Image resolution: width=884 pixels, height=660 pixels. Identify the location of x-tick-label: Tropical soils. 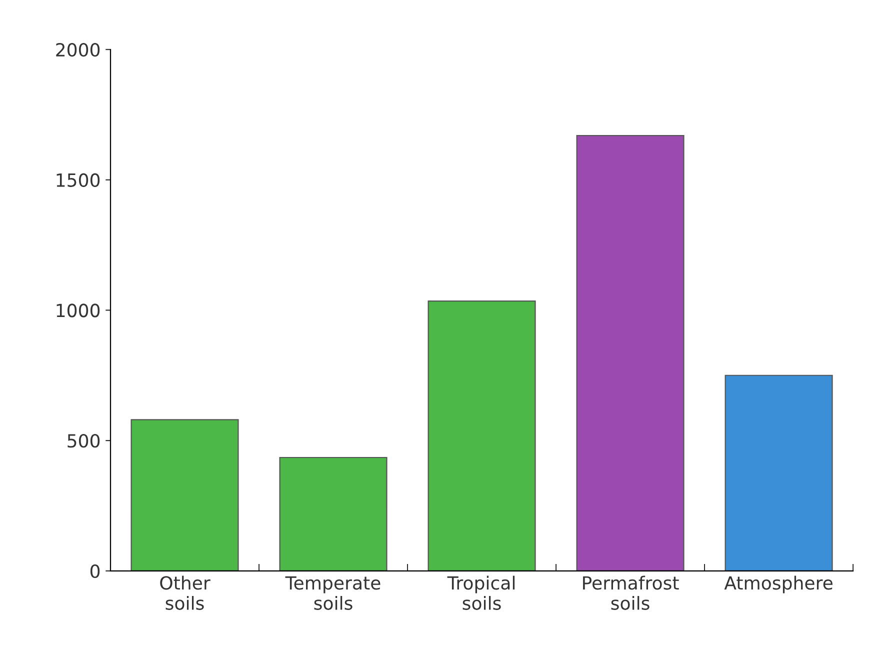
(481, 593).